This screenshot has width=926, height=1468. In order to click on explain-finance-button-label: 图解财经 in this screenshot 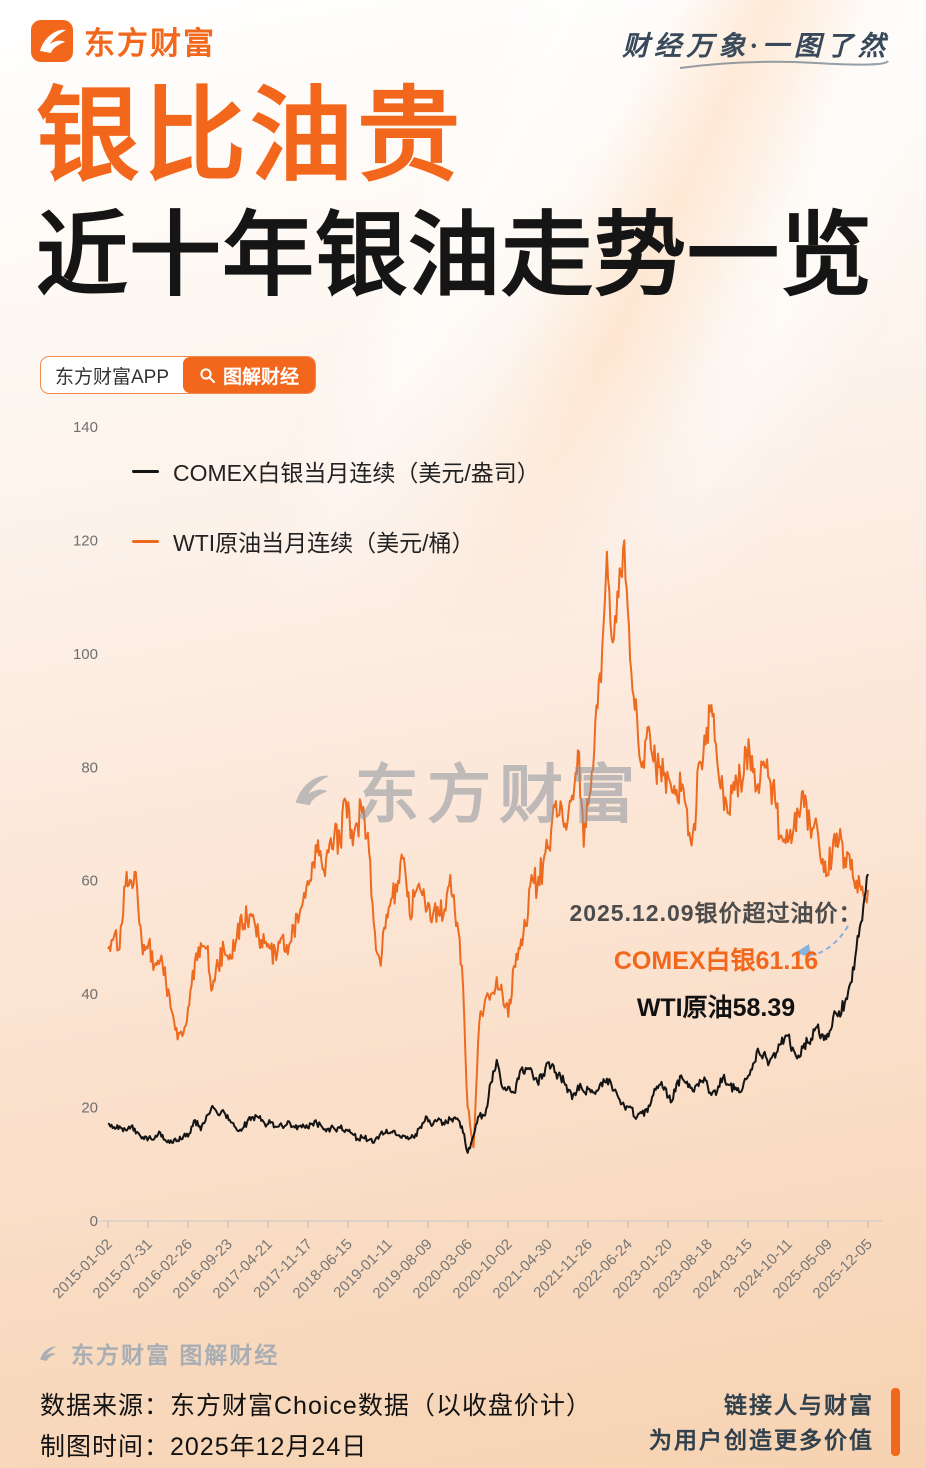, I will do `click(261, 377)`.